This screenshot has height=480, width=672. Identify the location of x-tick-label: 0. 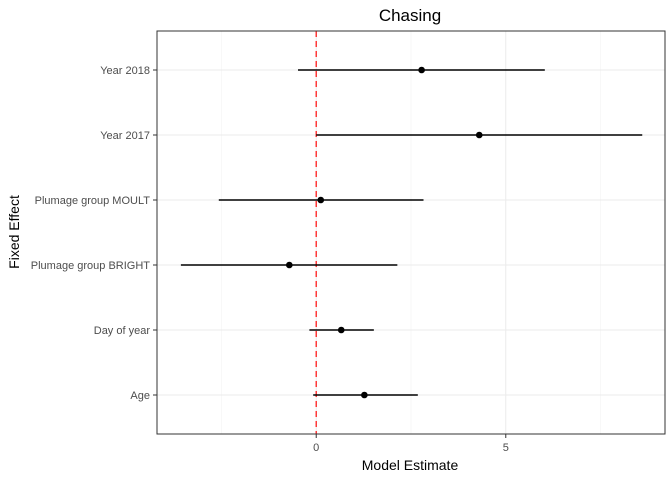
(316, 448).